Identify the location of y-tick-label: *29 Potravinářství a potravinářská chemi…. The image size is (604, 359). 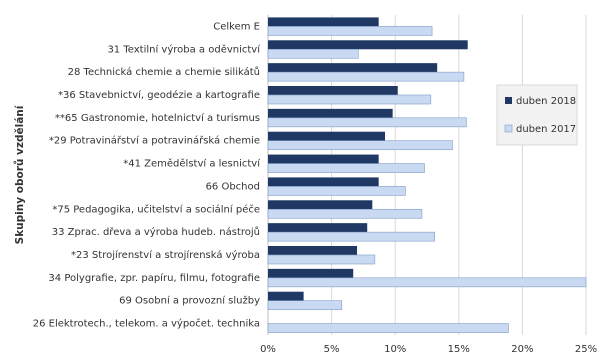
(154, 141).